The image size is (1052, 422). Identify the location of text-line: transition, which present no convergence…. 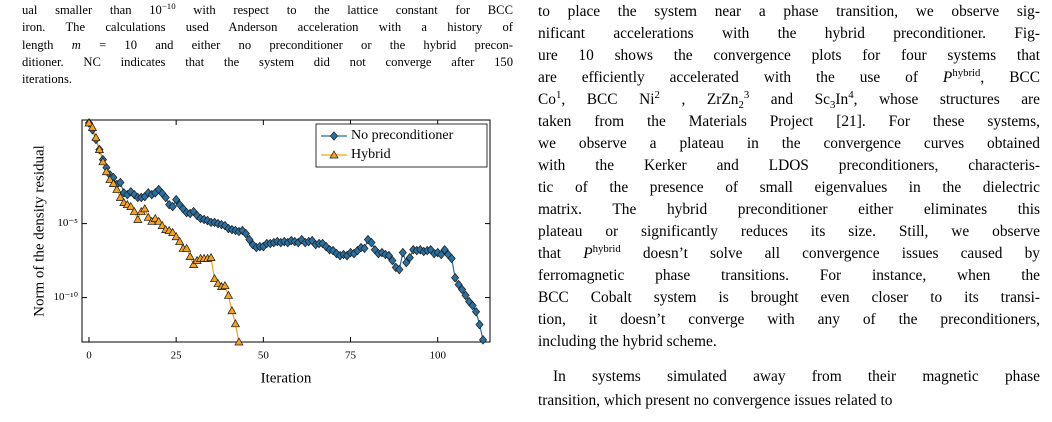
(789, 401).